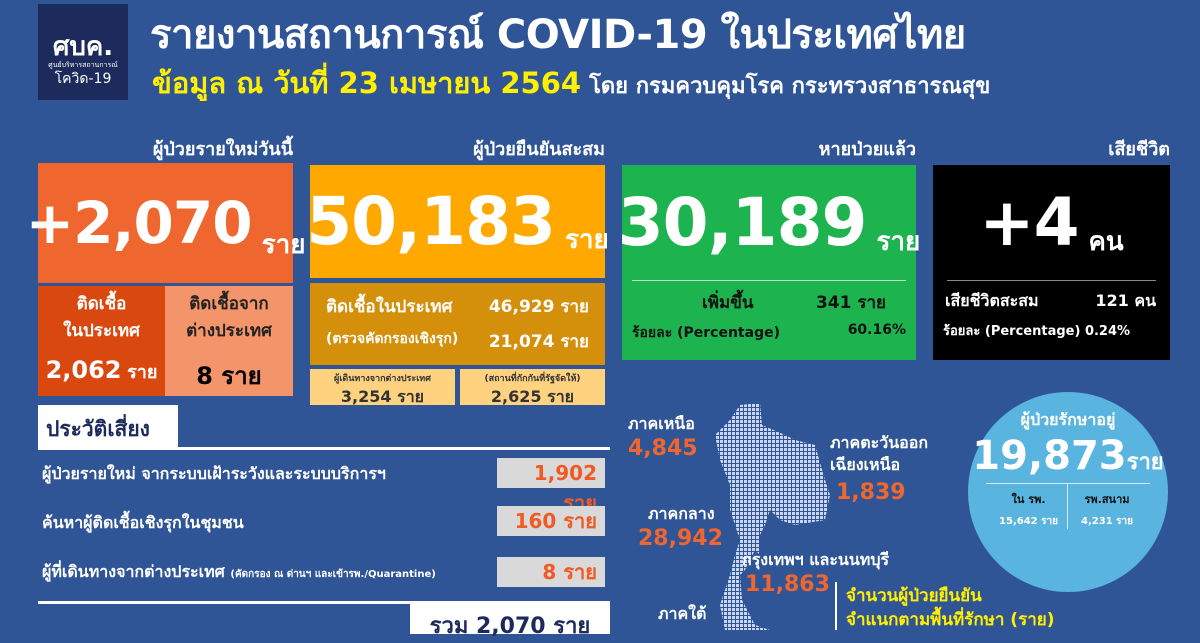  Describe the element at coordinates (682, 613) in the screenshot. I see `region-label: ภาคใต้` at that location.